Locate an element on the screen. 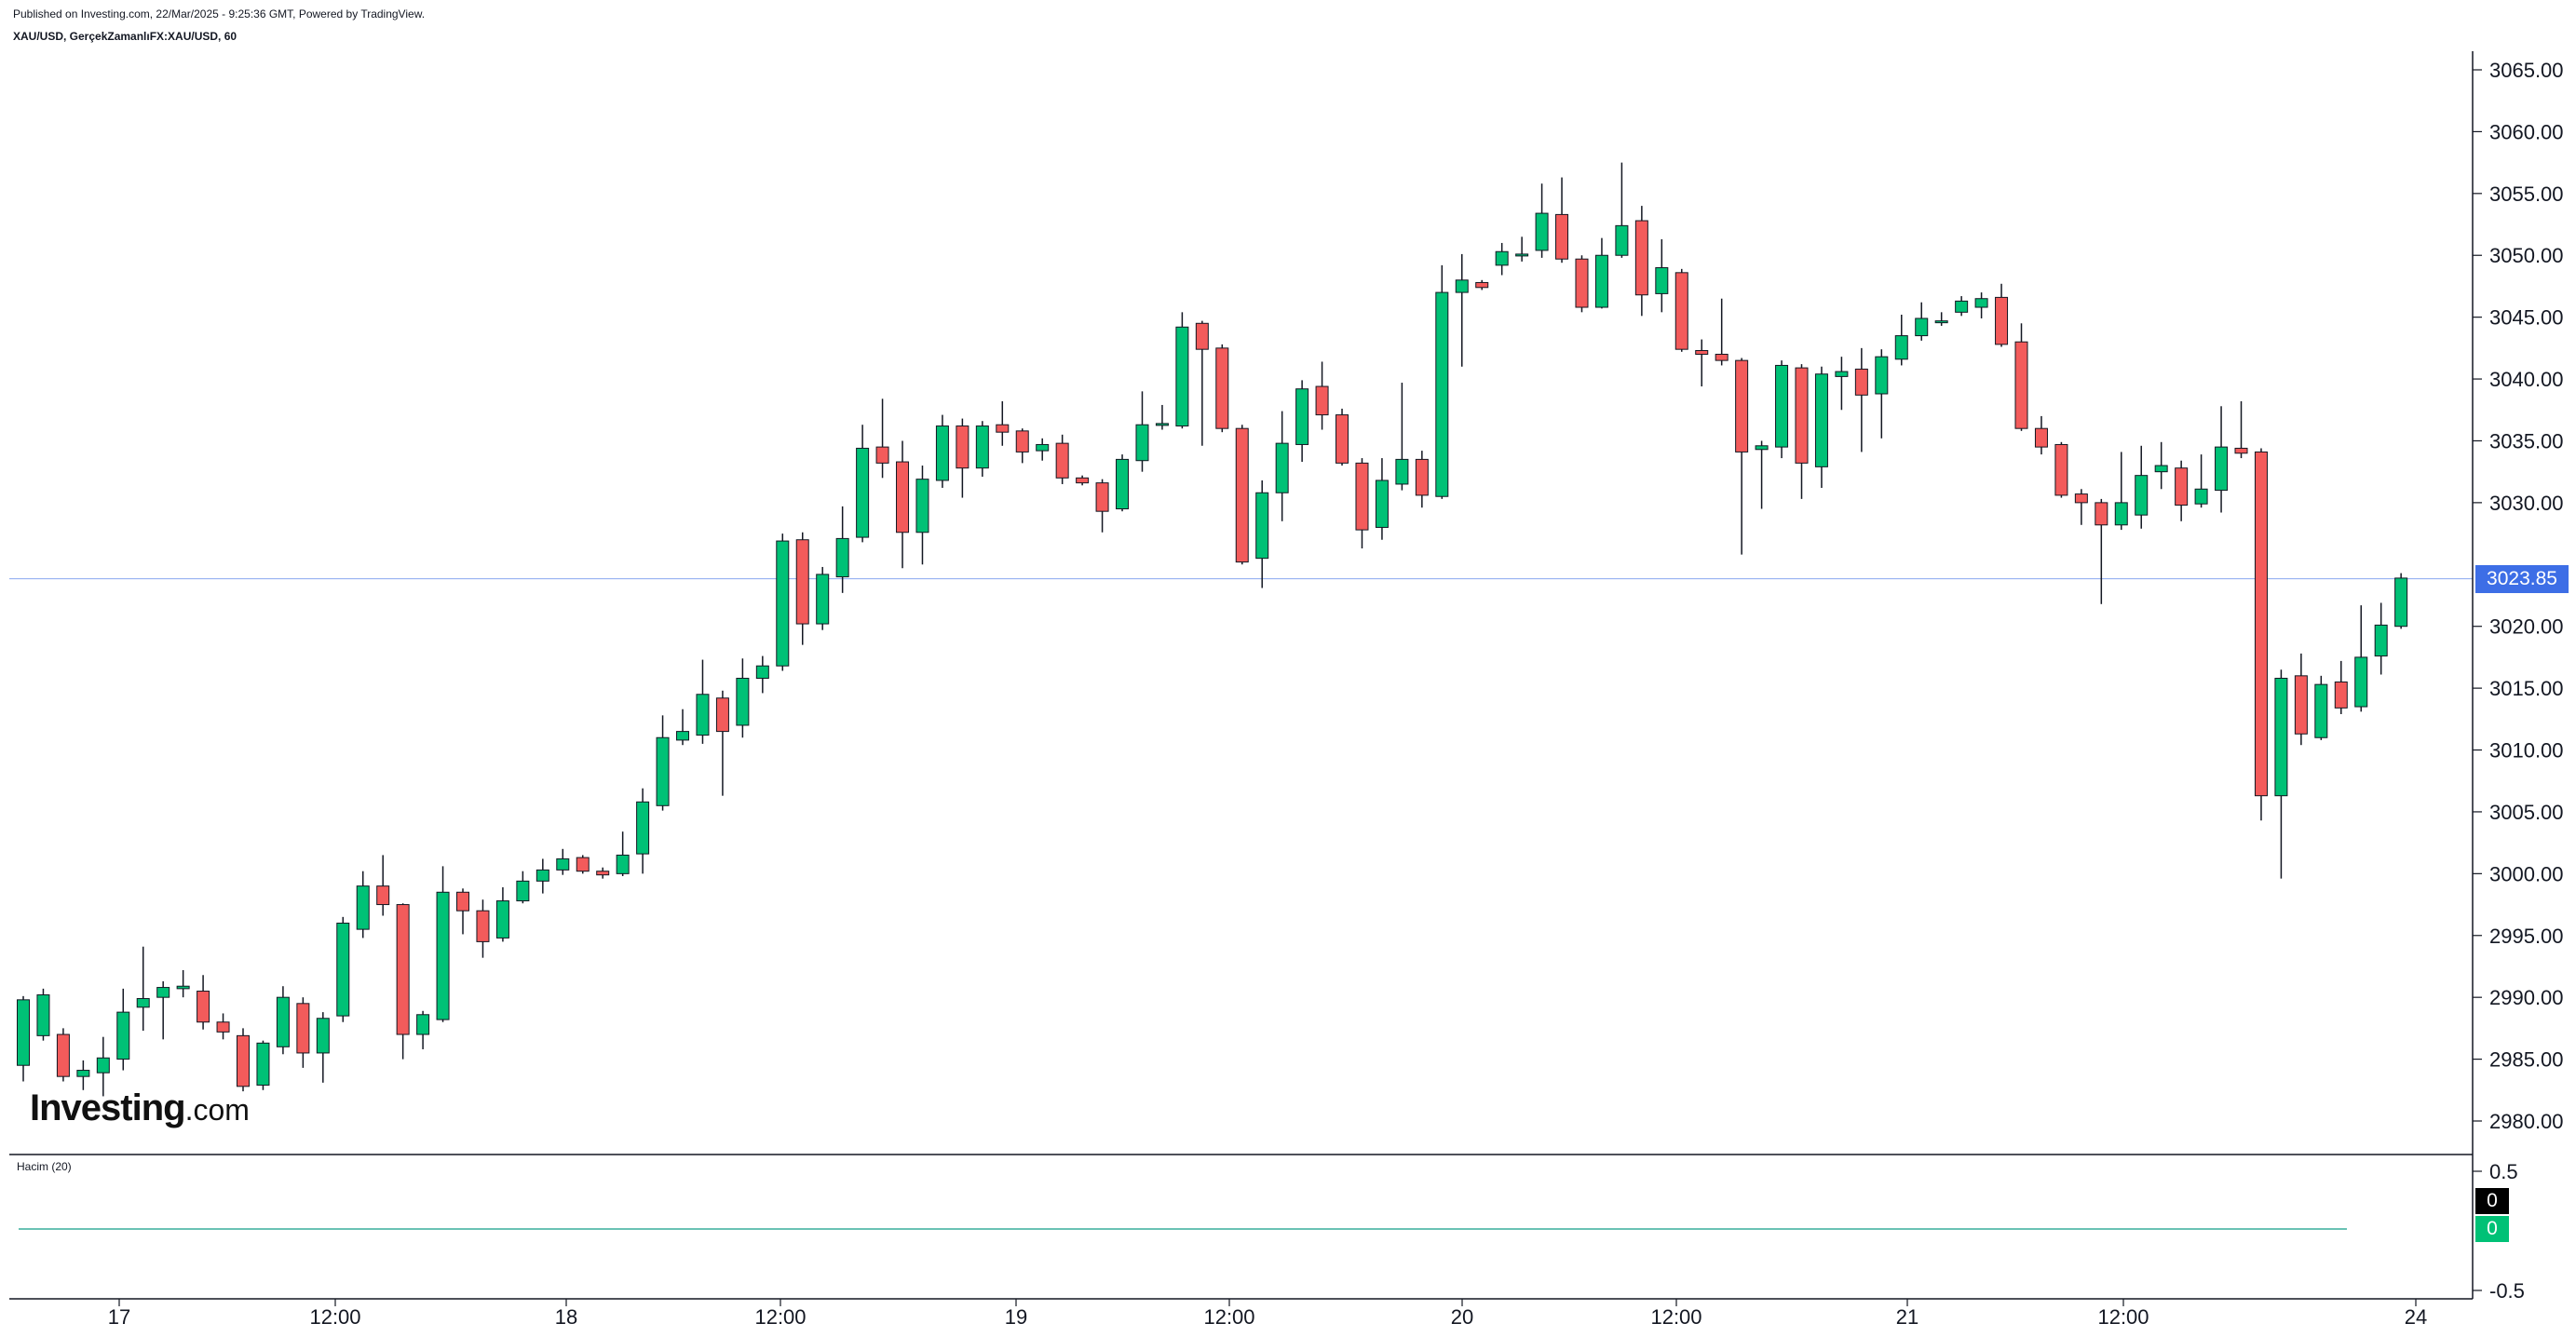  y-tick-label: 3010.00 is located at coordinates (2526, 751).